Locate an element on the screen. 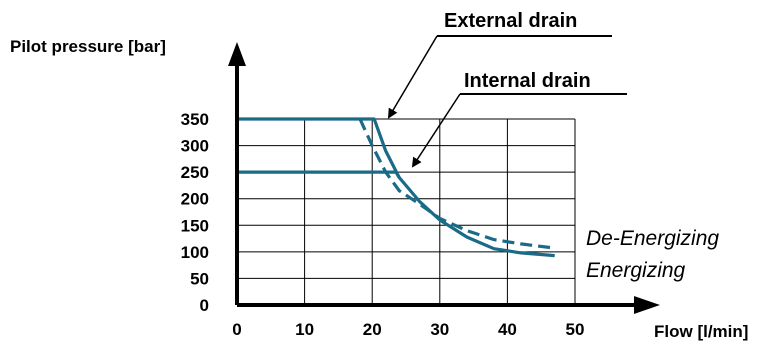 This screenshot has height=349, width=783. y-tick-label: 350 is located at coordinates (195, 119).